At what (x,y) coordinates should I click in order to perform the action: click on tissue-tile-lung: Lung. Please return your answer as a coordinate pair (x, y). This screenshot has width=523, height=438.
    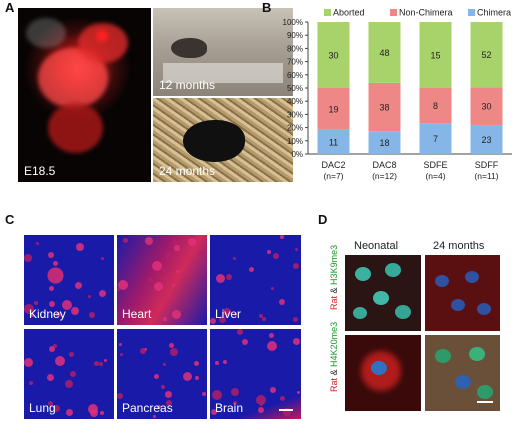
    Looking at the image, I should click on (69, 374).